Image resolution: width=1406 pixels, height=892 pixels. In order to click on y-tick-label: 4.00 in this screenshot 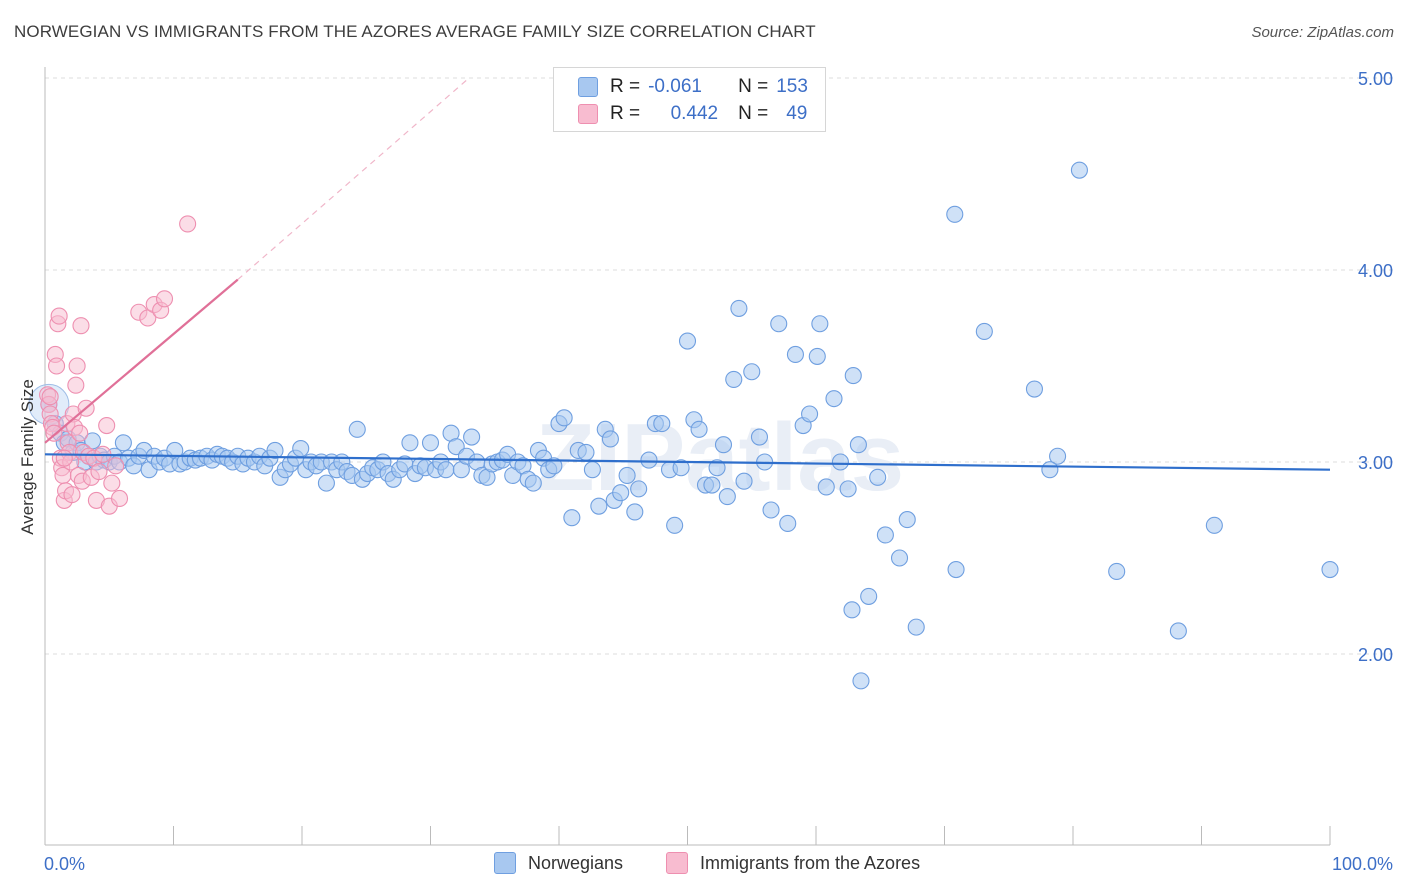, I will do `click(1375, 271)`.